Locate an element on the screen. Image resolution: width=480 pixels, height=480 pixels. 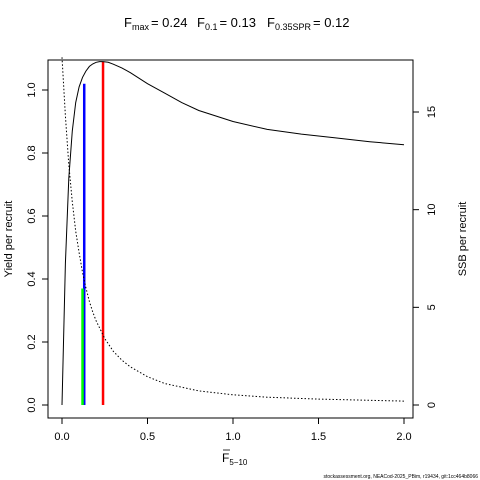
title-fspr: F0.35SPR = 0.12 is located at coordinates (308, 23).